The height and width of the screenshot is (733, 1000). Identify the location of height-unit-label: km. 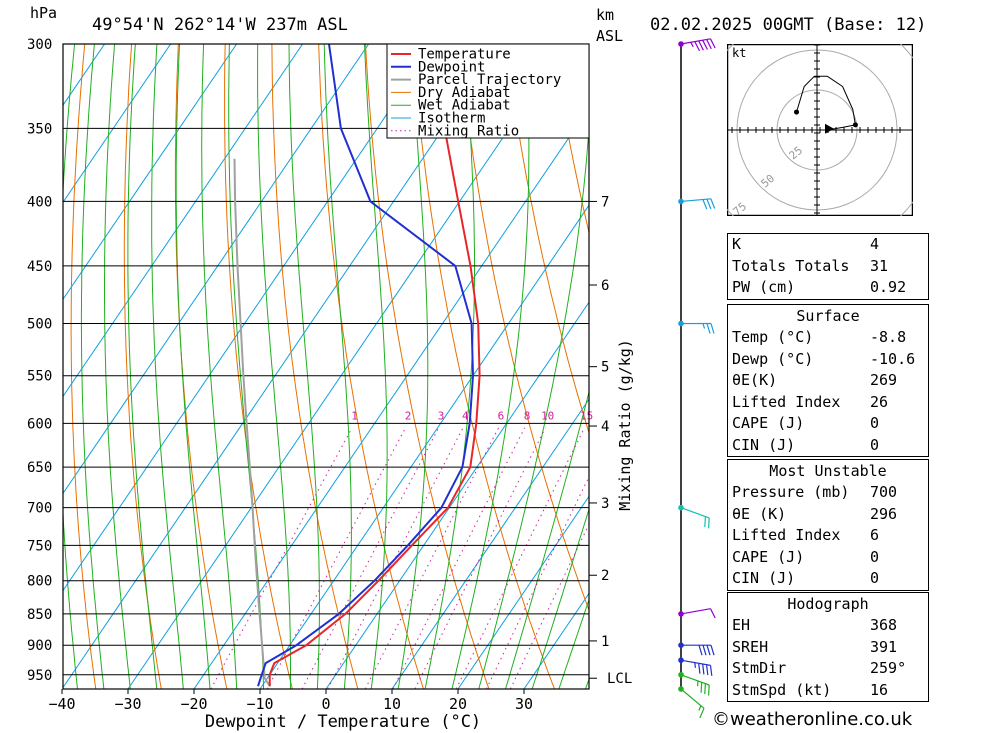
(605, 15).